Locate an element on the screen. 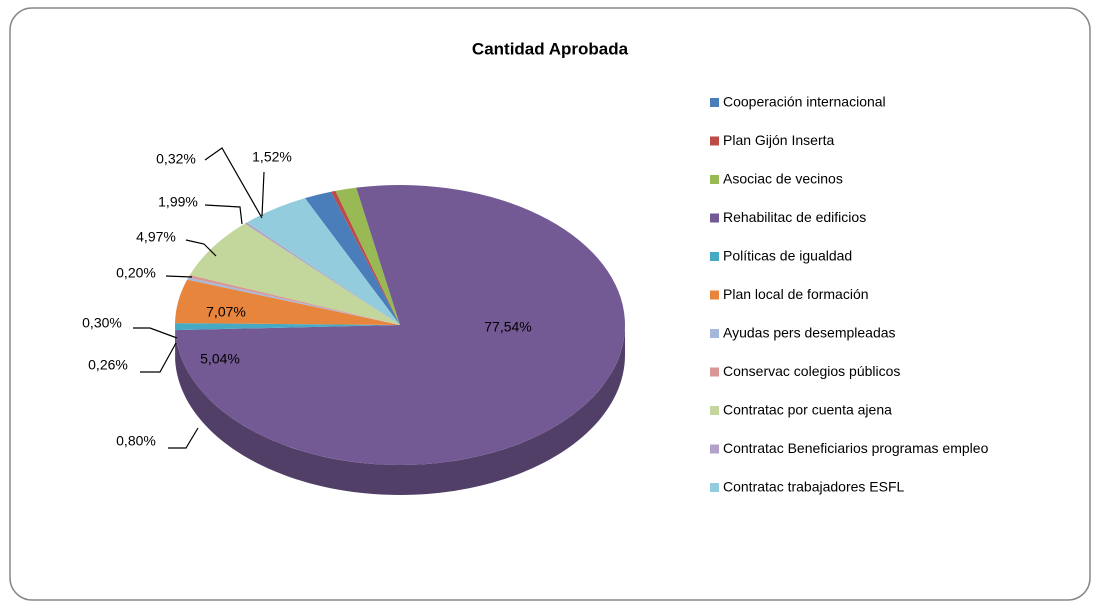  data-label: 7,07% is located at coordinates (226, 312).